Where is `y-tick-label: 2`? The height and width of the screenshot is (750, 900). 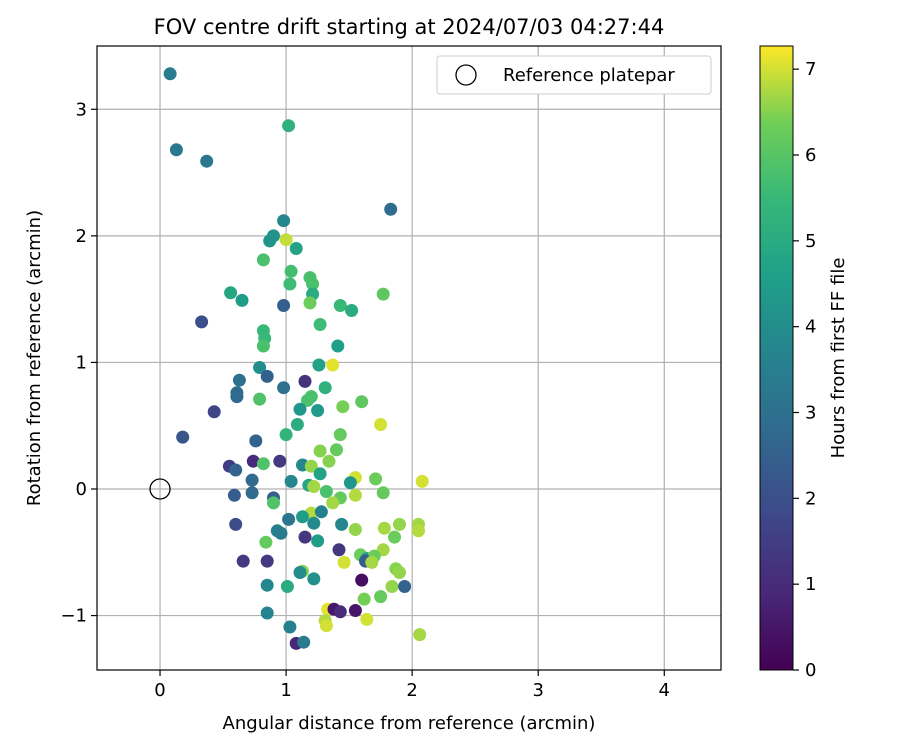 y-tick-label: 2 is located at coordinates (81, 236).